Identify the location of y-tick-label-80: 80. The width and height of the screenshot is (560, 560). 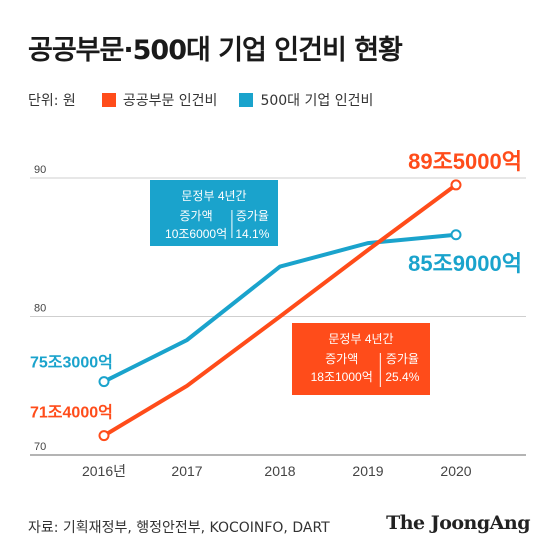
(40, 309).